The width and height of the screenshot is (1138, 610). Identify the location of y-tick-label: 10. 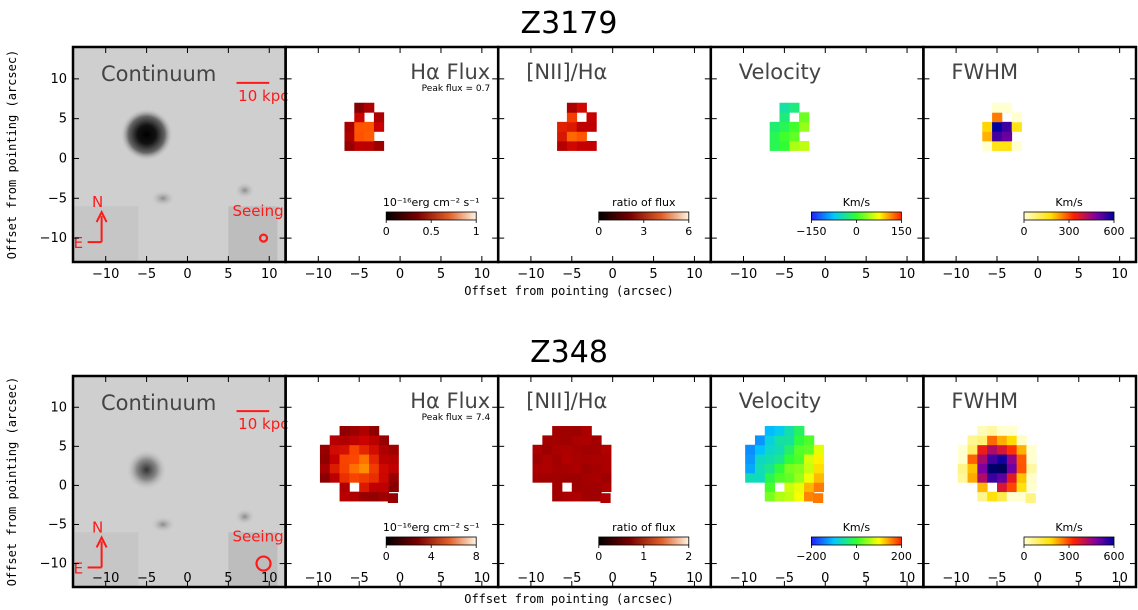
(58, 407).